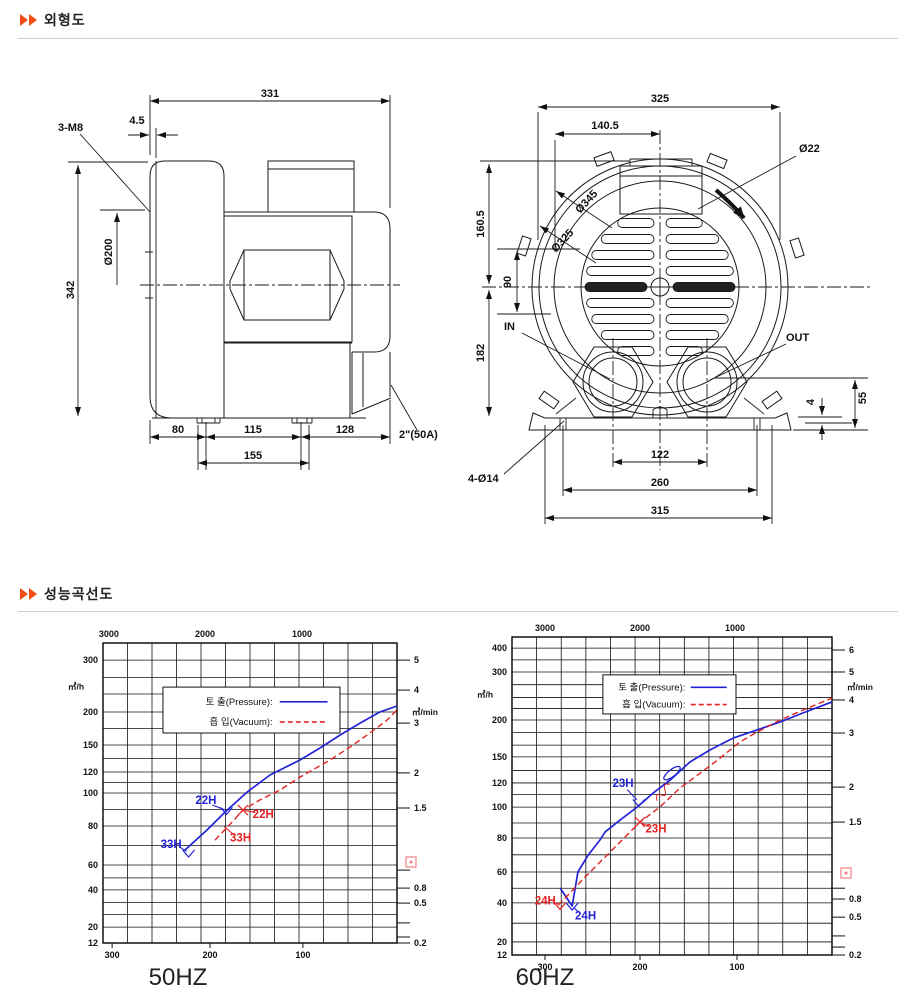 This screenshot has height=1002, width=916. I want to click on dim-315: 315, so click(660, 511).